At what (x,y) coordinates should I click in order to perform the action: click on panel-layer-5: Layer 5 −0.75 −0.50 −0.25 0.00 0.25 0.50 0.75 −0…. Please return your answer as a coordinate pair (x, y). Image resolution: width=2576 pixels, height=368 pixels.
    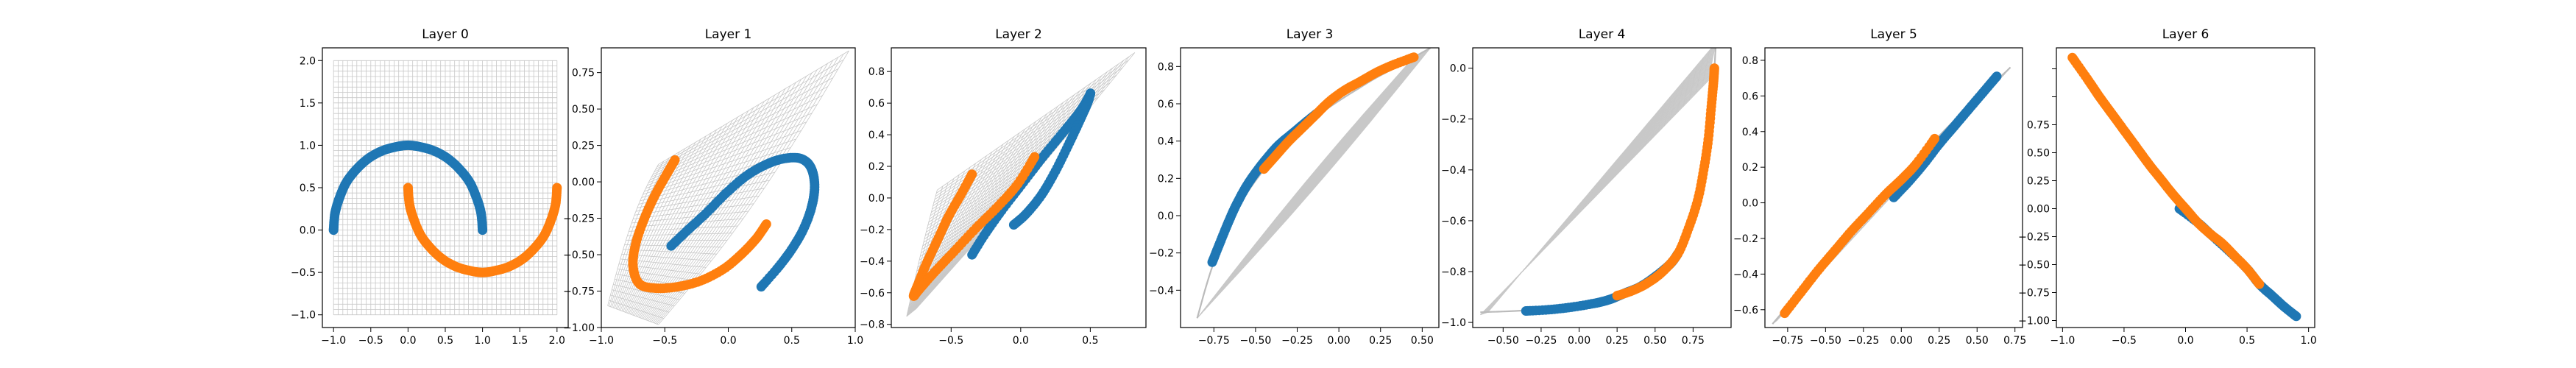
    Looking at the image, I should click on (1879, 187).